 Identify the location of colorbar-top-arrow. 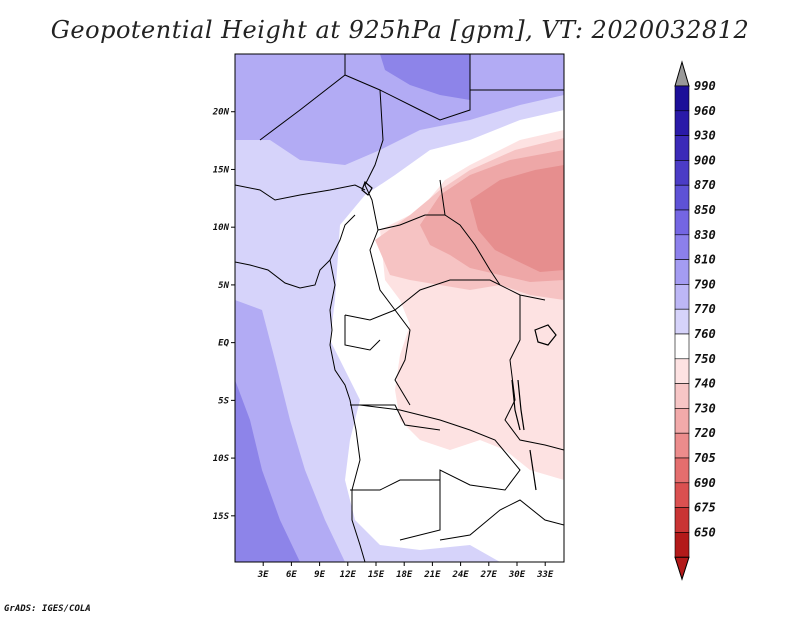
(682, 73).